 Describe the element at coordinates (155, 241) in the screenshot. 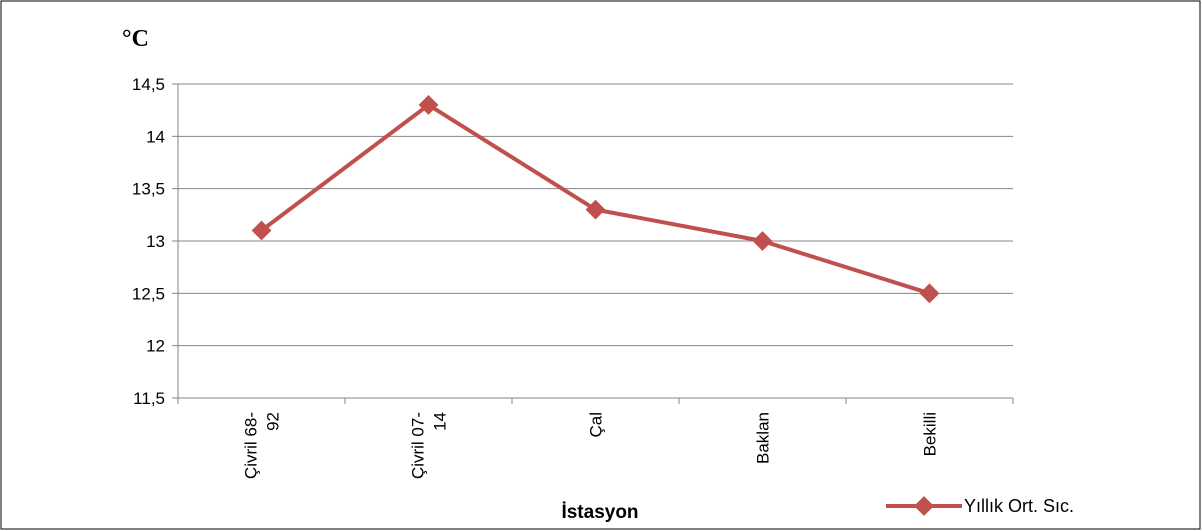

I see `y-tick-label: 13` at that location.